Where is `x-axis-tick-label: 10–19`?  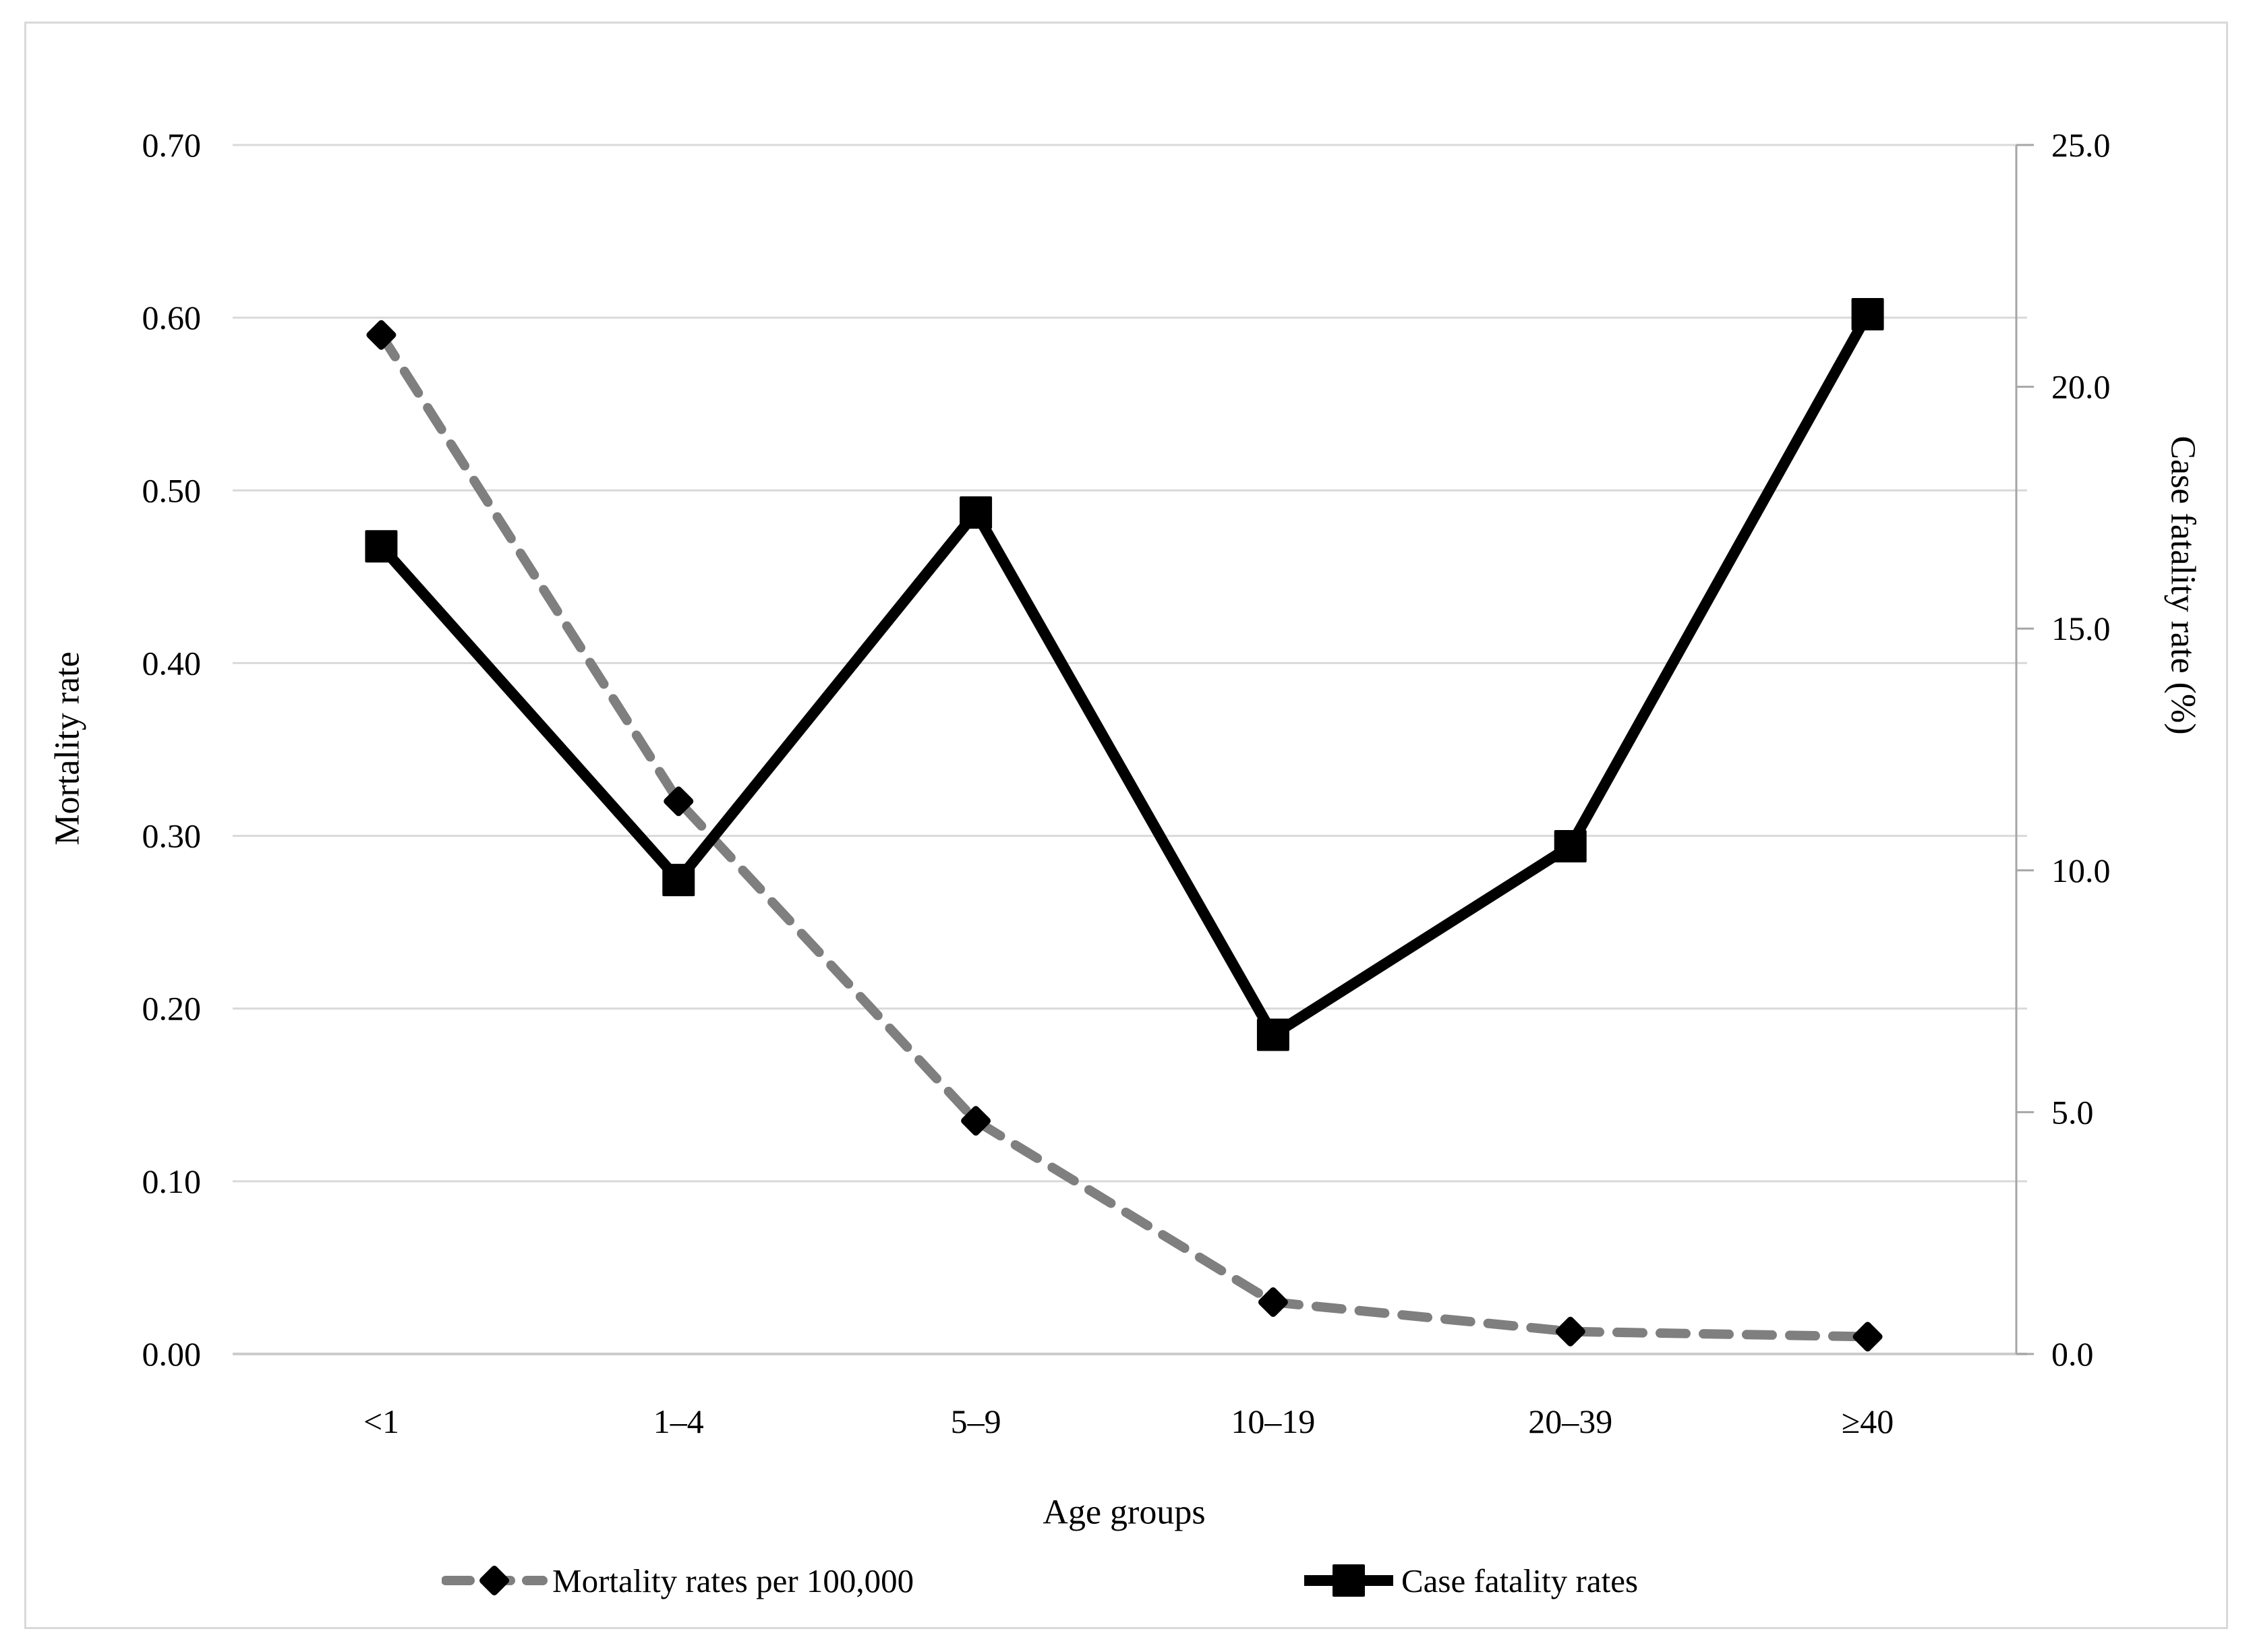
x-axis-tick-label: 10–19 is located at coordinates (1273, 1421).